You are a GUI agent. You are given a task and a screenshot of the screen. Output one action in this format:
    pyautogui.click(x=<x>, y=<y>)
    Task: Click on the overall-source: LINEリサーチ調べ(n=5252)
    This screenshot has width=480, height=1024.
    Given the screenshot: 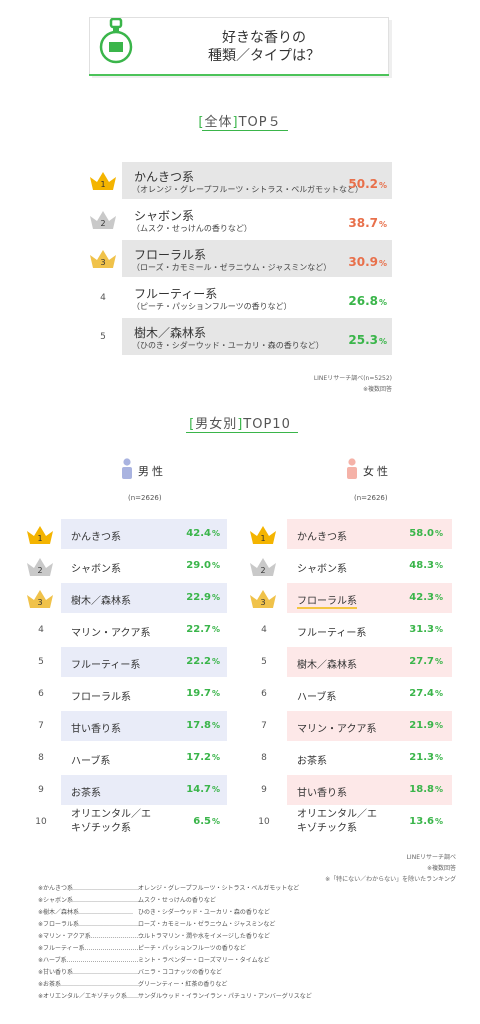 What is the action you would take?
    pyautogui.click(x=352, y=378)
    